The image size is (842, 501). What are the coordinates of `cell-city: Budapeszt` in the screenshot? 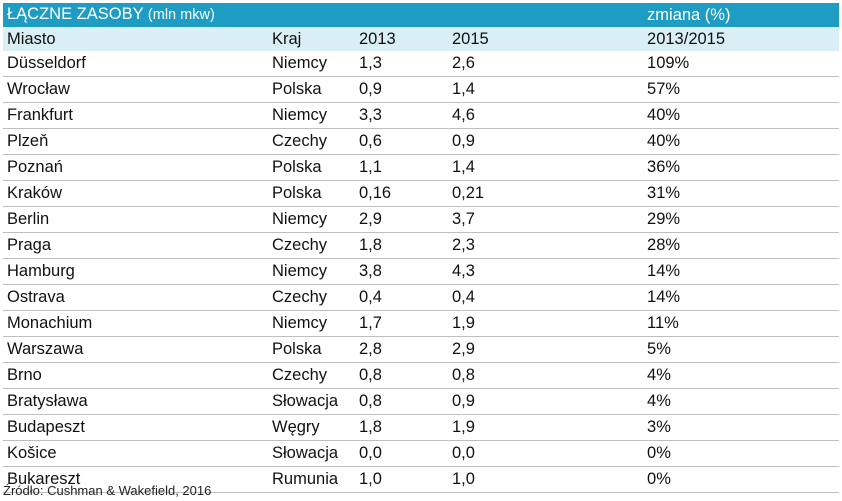 It's located at (135, 427).